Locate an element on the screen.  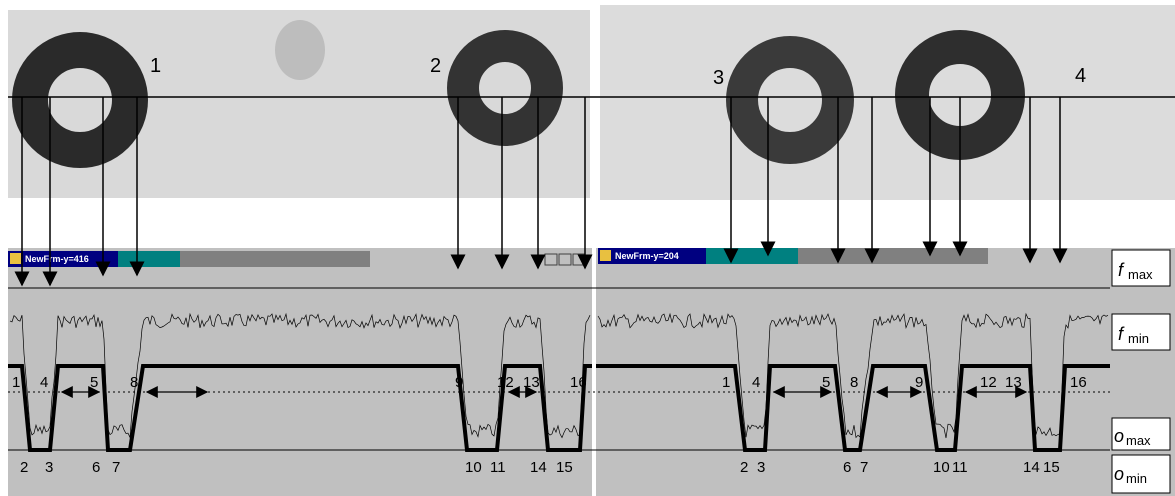
window-title: NewFrm-y=204 is located at coordinates (647, 256).